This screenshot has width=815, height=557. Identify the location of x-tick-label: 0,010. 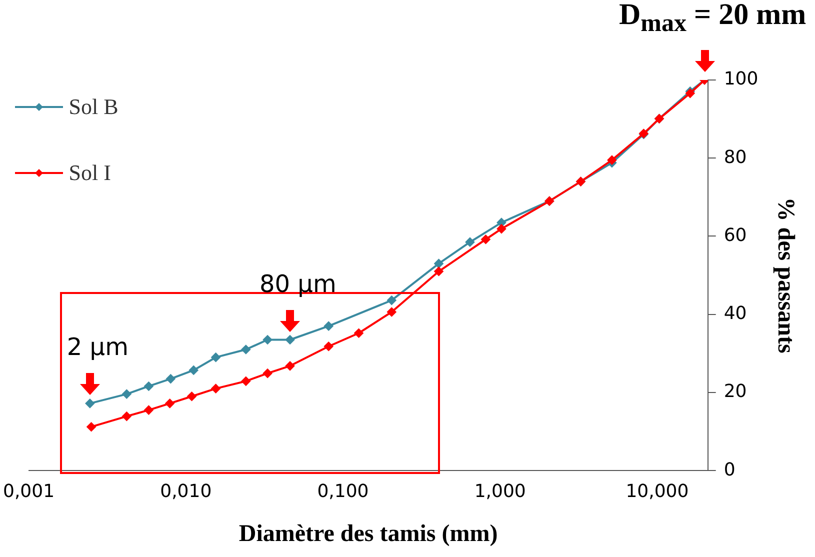
(186, 491).